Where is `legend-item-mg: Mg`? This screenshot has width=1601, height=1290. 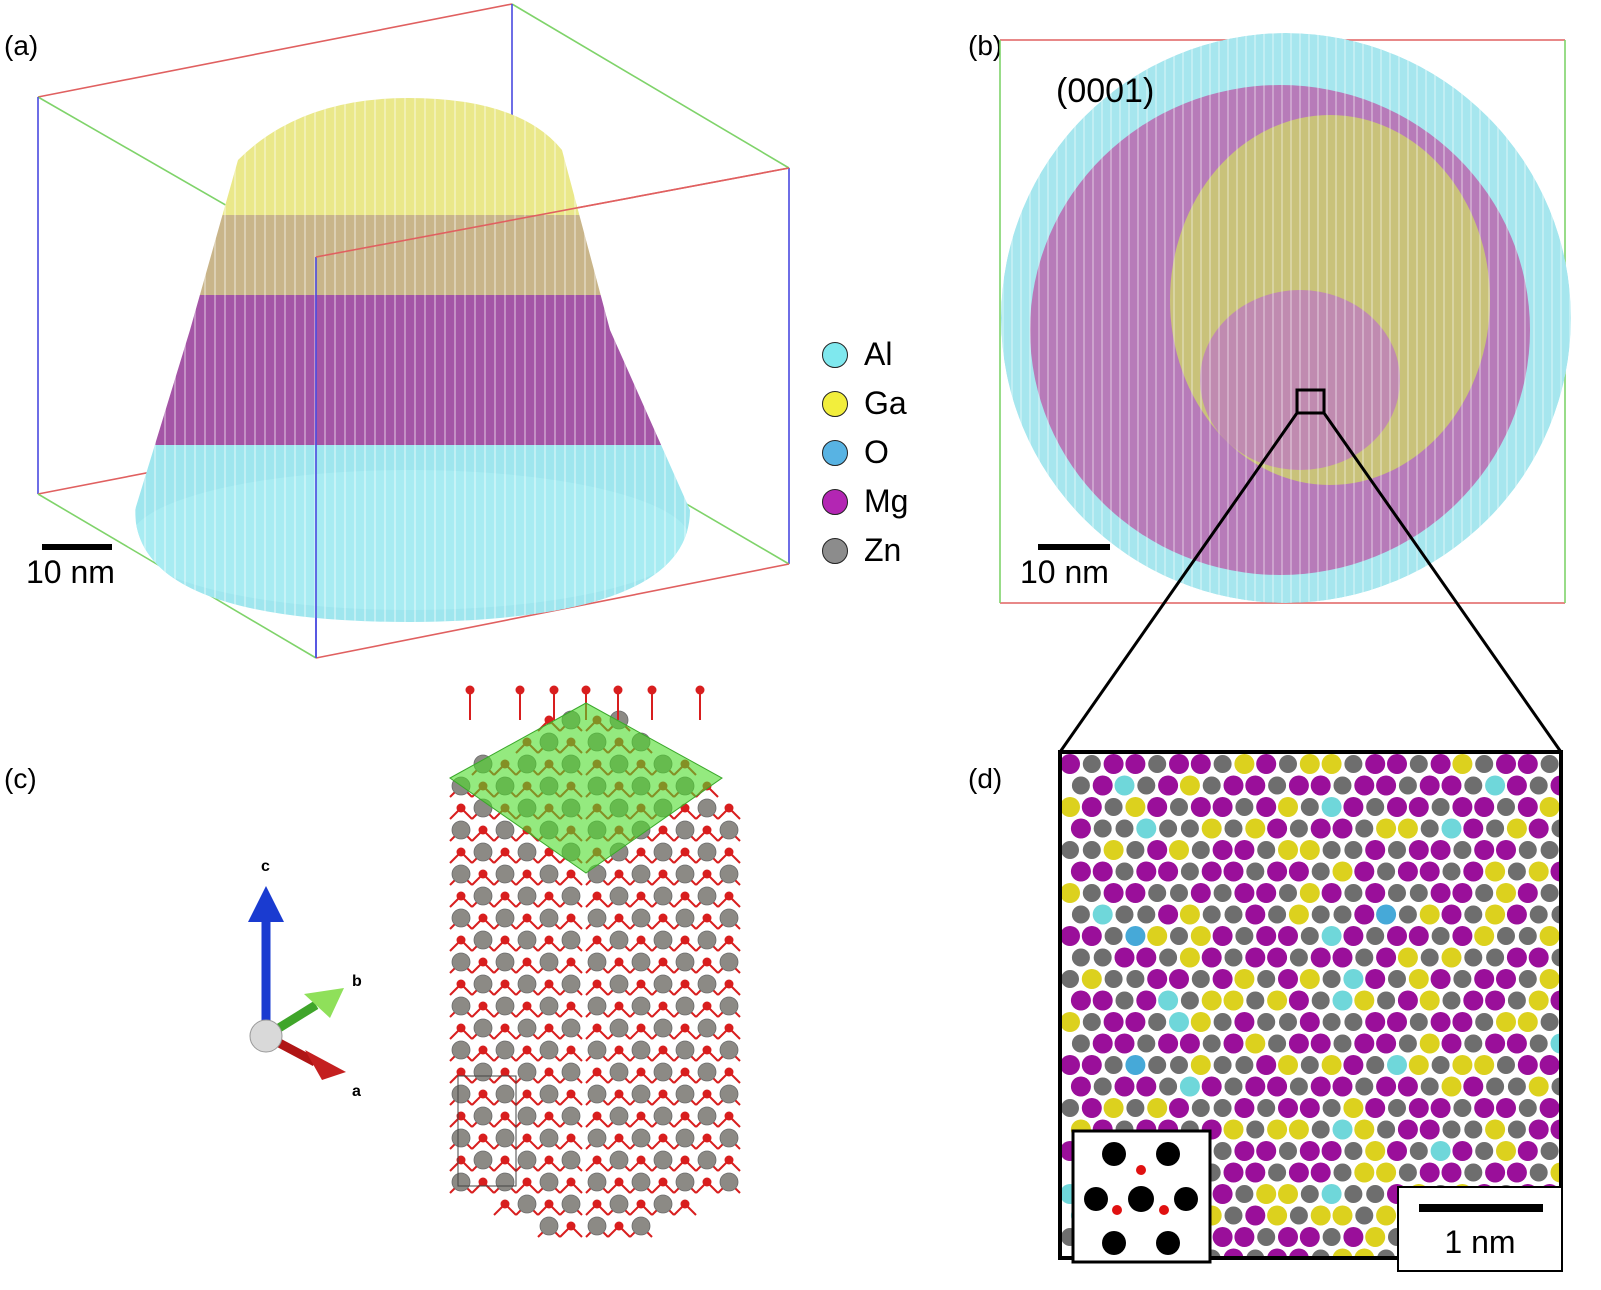 legend-item-mg: Mg is located at coordinates (865, 501).